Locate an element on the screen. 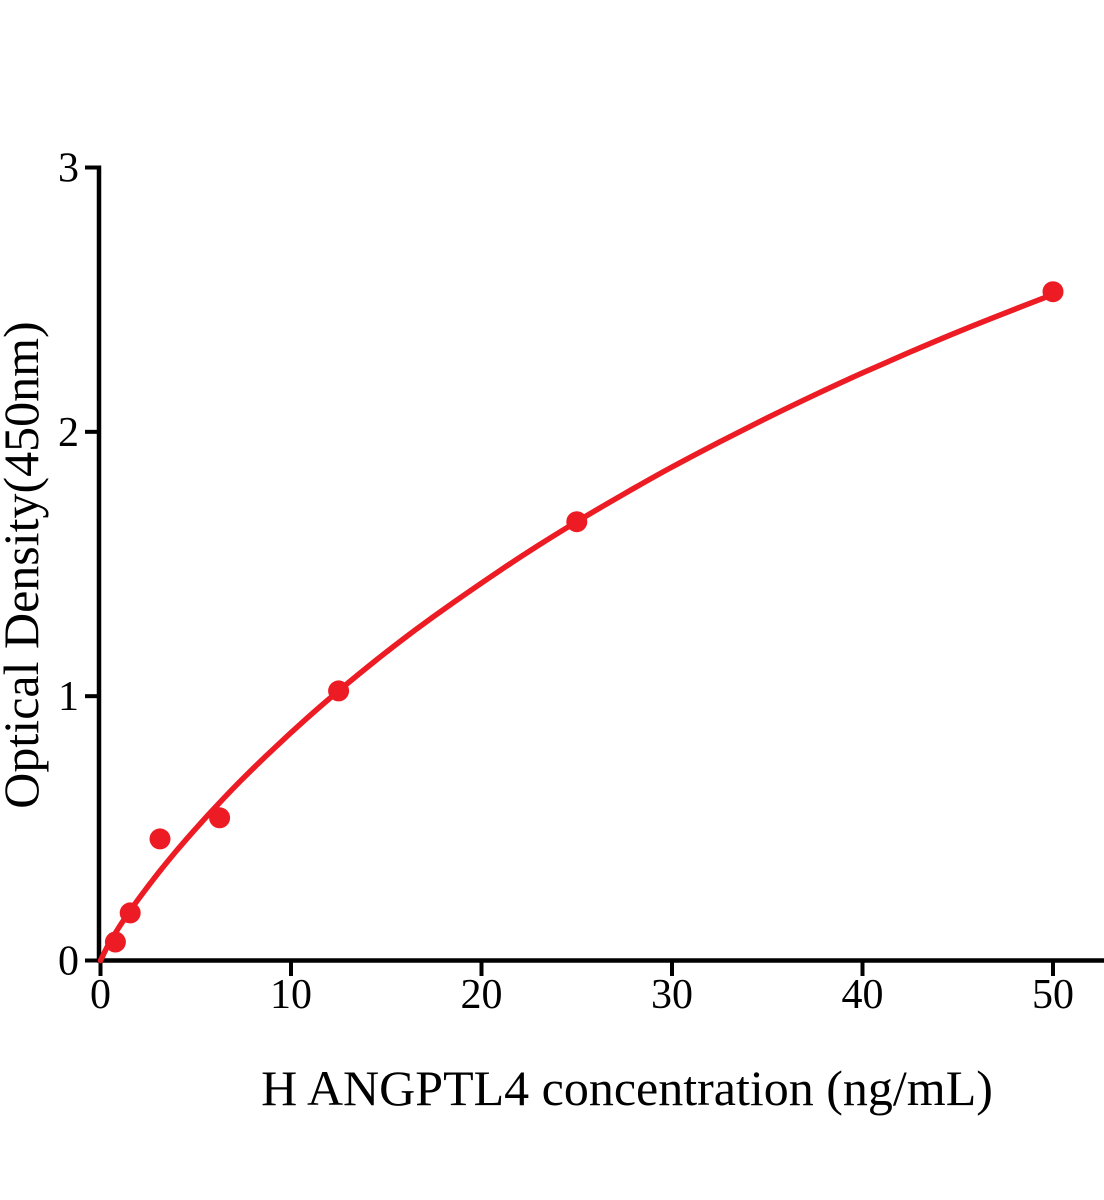  x-tick-label: 10 is located at coordinates (291, 995).